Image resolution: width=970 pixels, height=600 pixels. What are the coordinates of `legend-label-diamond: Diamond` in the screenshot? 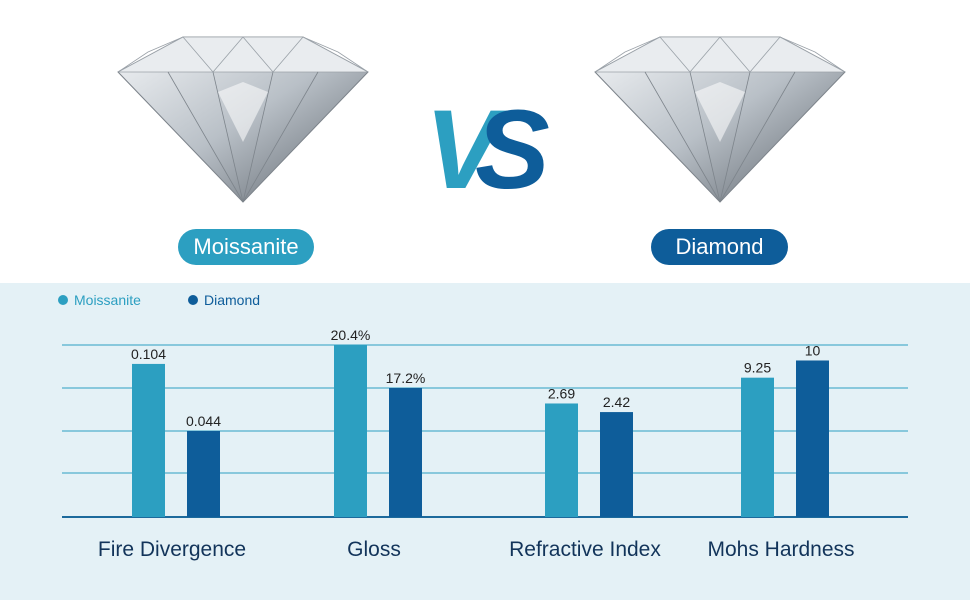 It's located at (232, 300).